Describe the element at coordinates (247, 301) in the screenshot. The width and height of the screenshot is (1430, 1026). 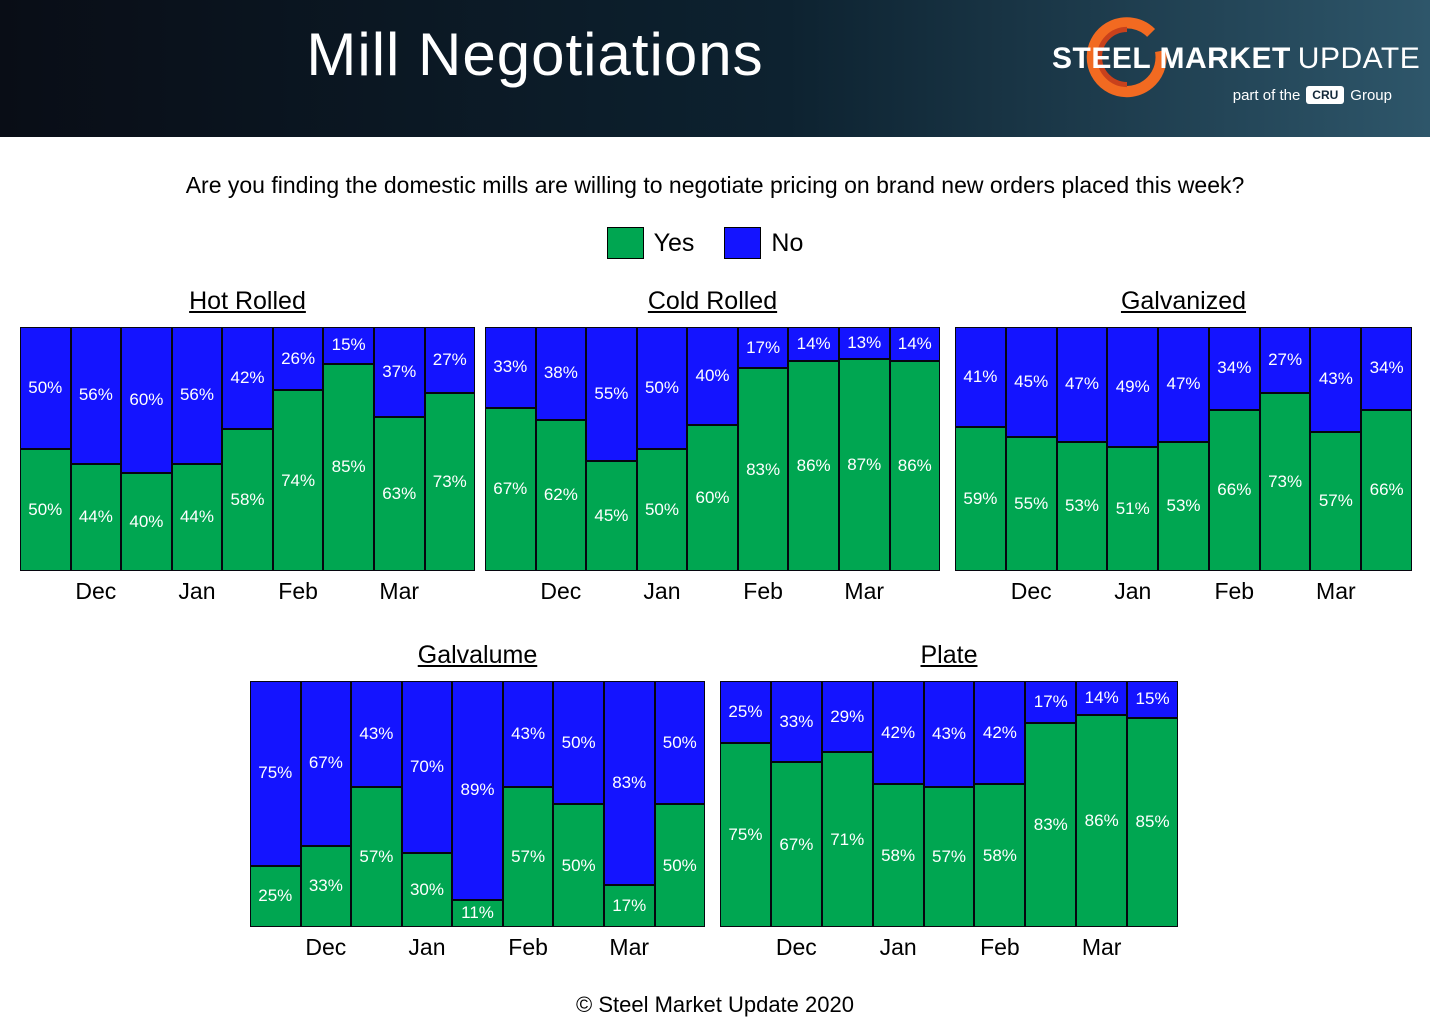
I see `chart-title: Hot Rolled` at that location.